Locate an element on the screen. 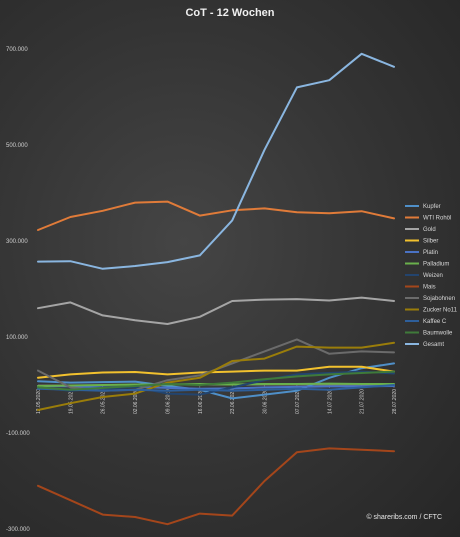  x-tick-label: 23.06.2020 is located at coordinates (233, 401).